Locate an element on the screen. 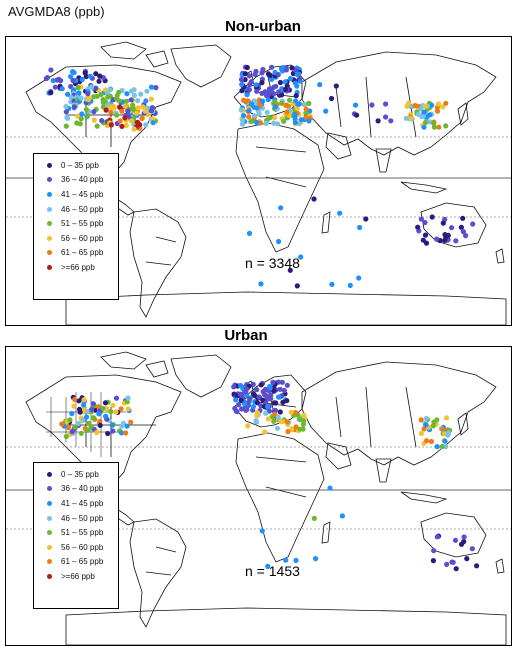 The width and height of the screenshot is (520, 666). legend-entry: 56 – 60 ppb is located at coordinates (76, 547).